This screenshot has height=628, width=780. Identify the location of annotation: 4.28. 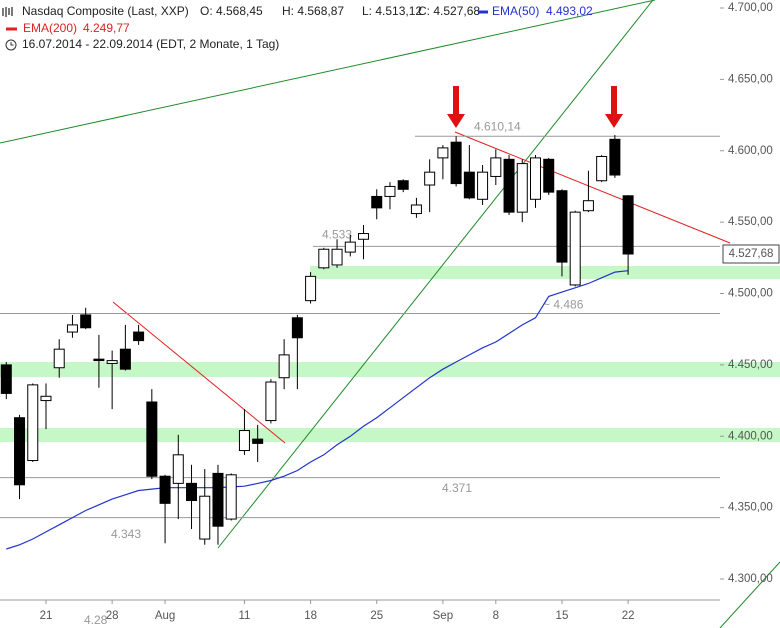
(96, 620).